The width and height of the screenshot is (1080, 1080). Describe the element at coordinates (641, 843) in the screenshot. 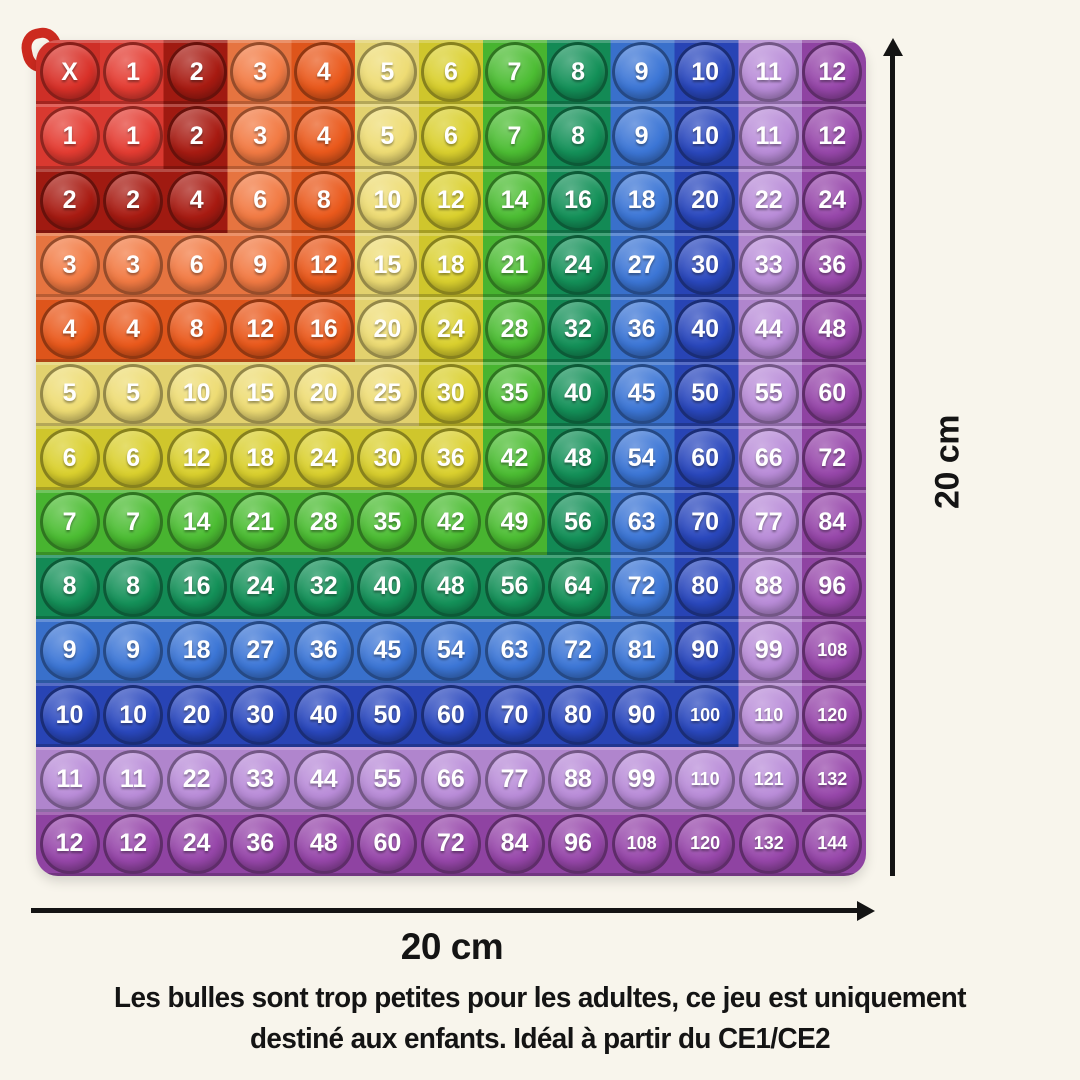

I see `bubble-cell: 108` at that location.